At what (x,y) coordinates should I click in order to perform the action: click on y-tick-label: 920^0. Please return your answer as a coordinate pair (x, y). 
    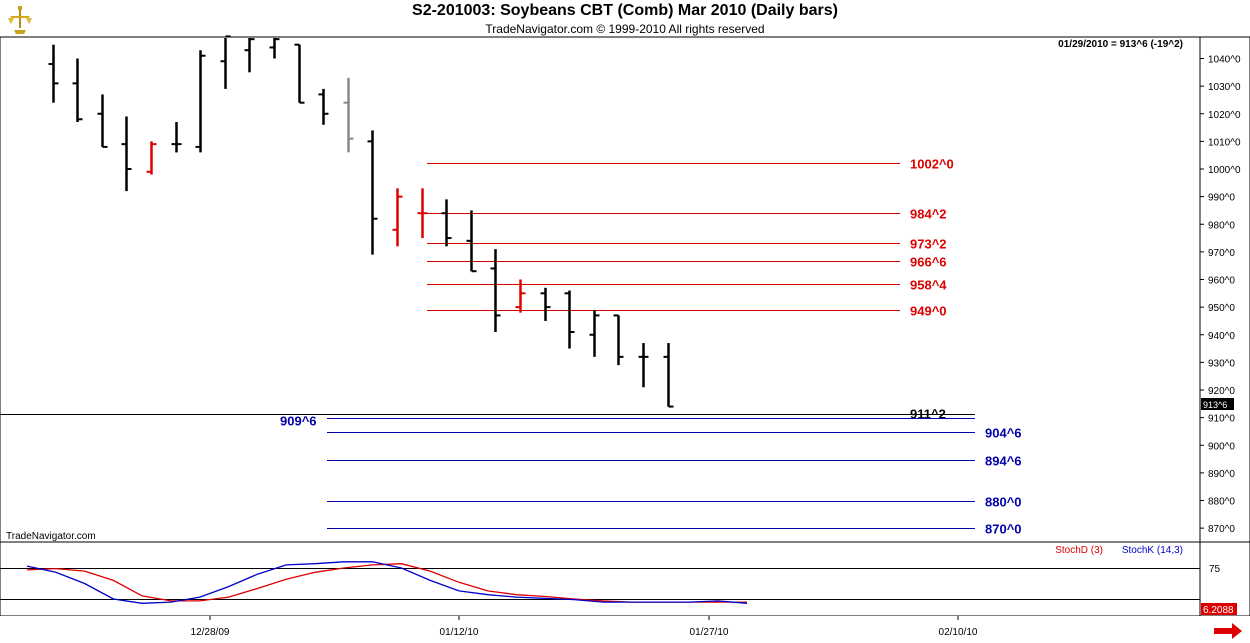
    Looking at the image, I should click on (1221, 391).